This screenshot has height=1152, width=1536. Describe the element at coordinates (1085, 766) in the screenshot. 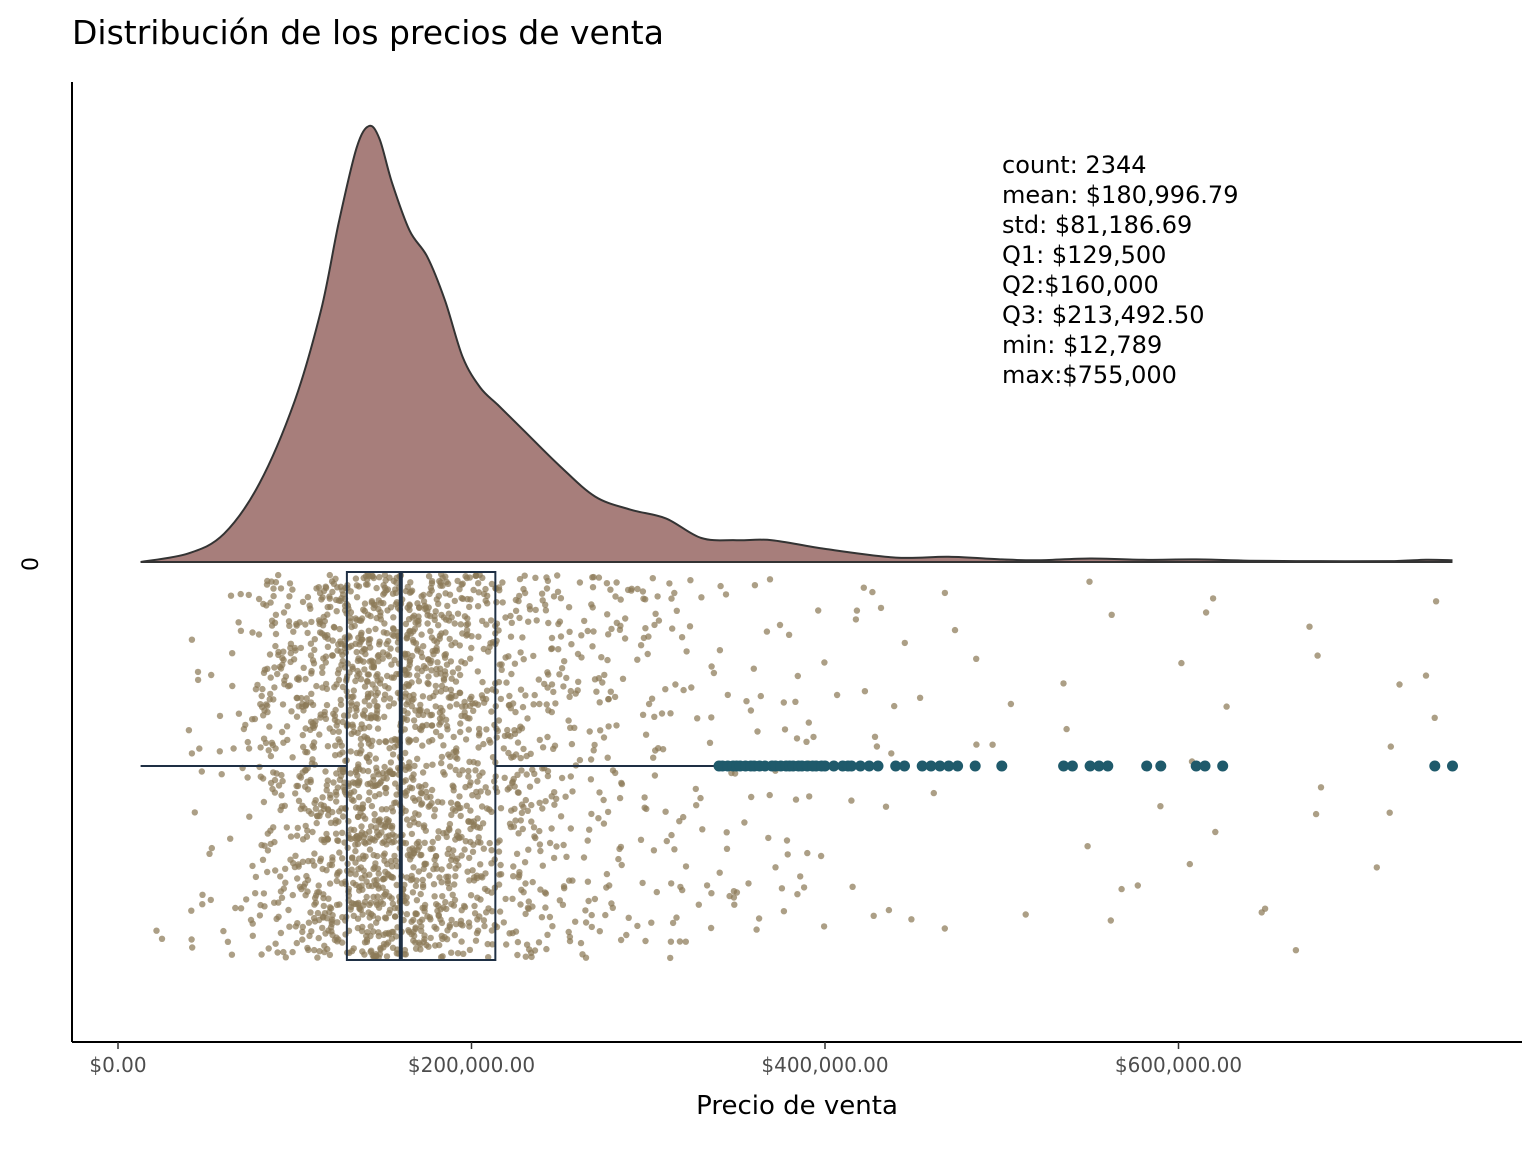

I see `outlier-points-layer` at that location.